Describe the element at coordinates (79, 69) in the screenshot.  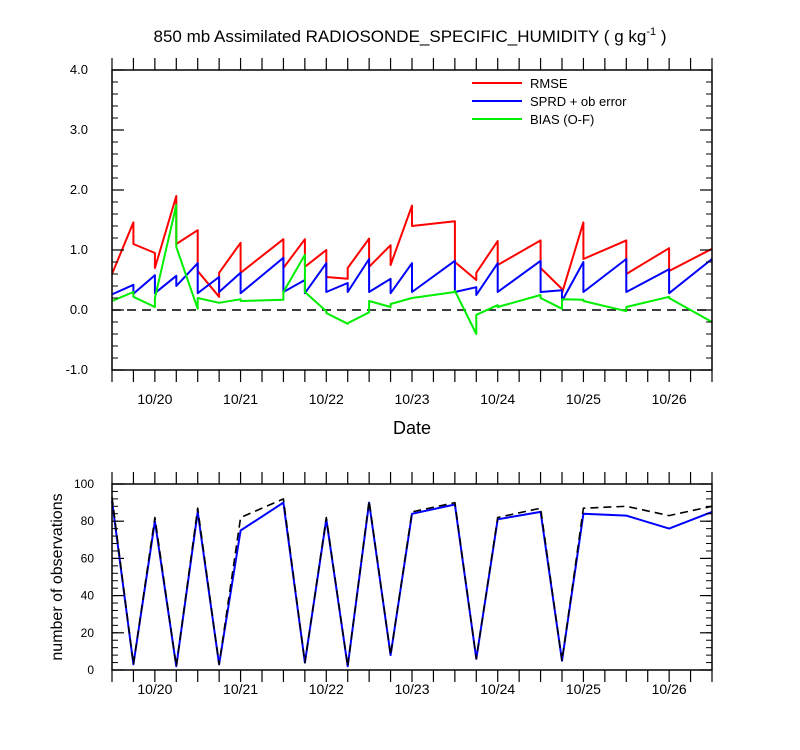
I see `y-tick-label: 4.0` at that location.